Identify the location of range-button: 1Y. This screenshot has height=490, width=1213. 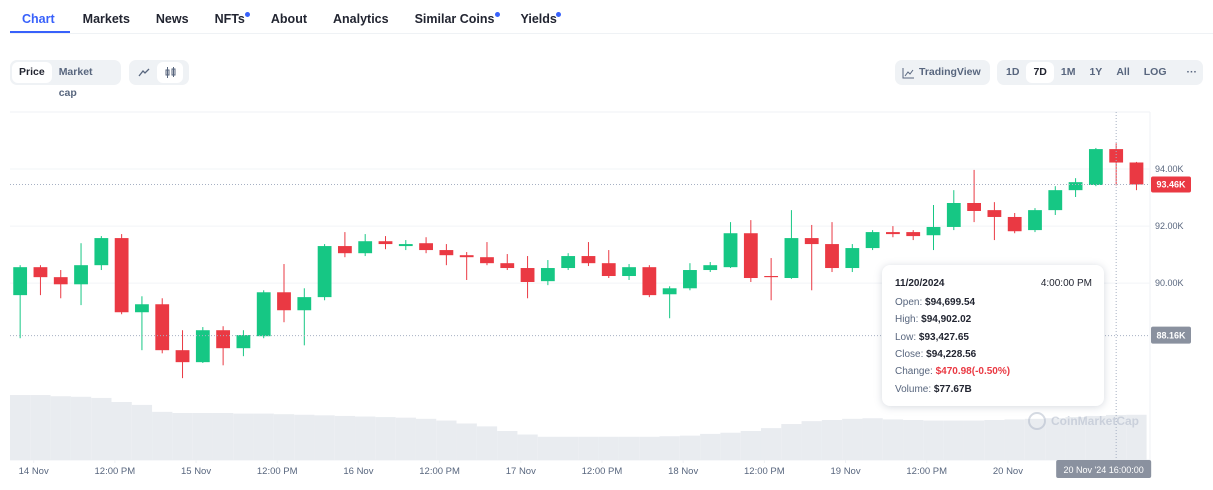
(1096, 72).